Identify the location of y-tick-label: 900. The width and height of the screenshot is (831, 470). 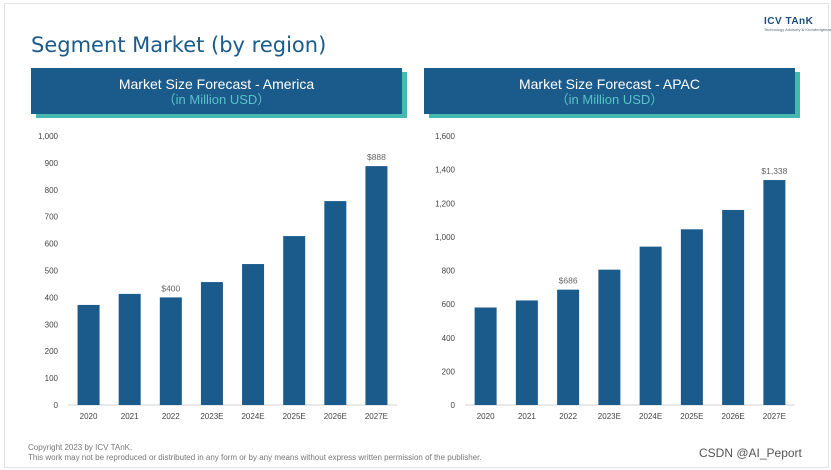
(52, 163).